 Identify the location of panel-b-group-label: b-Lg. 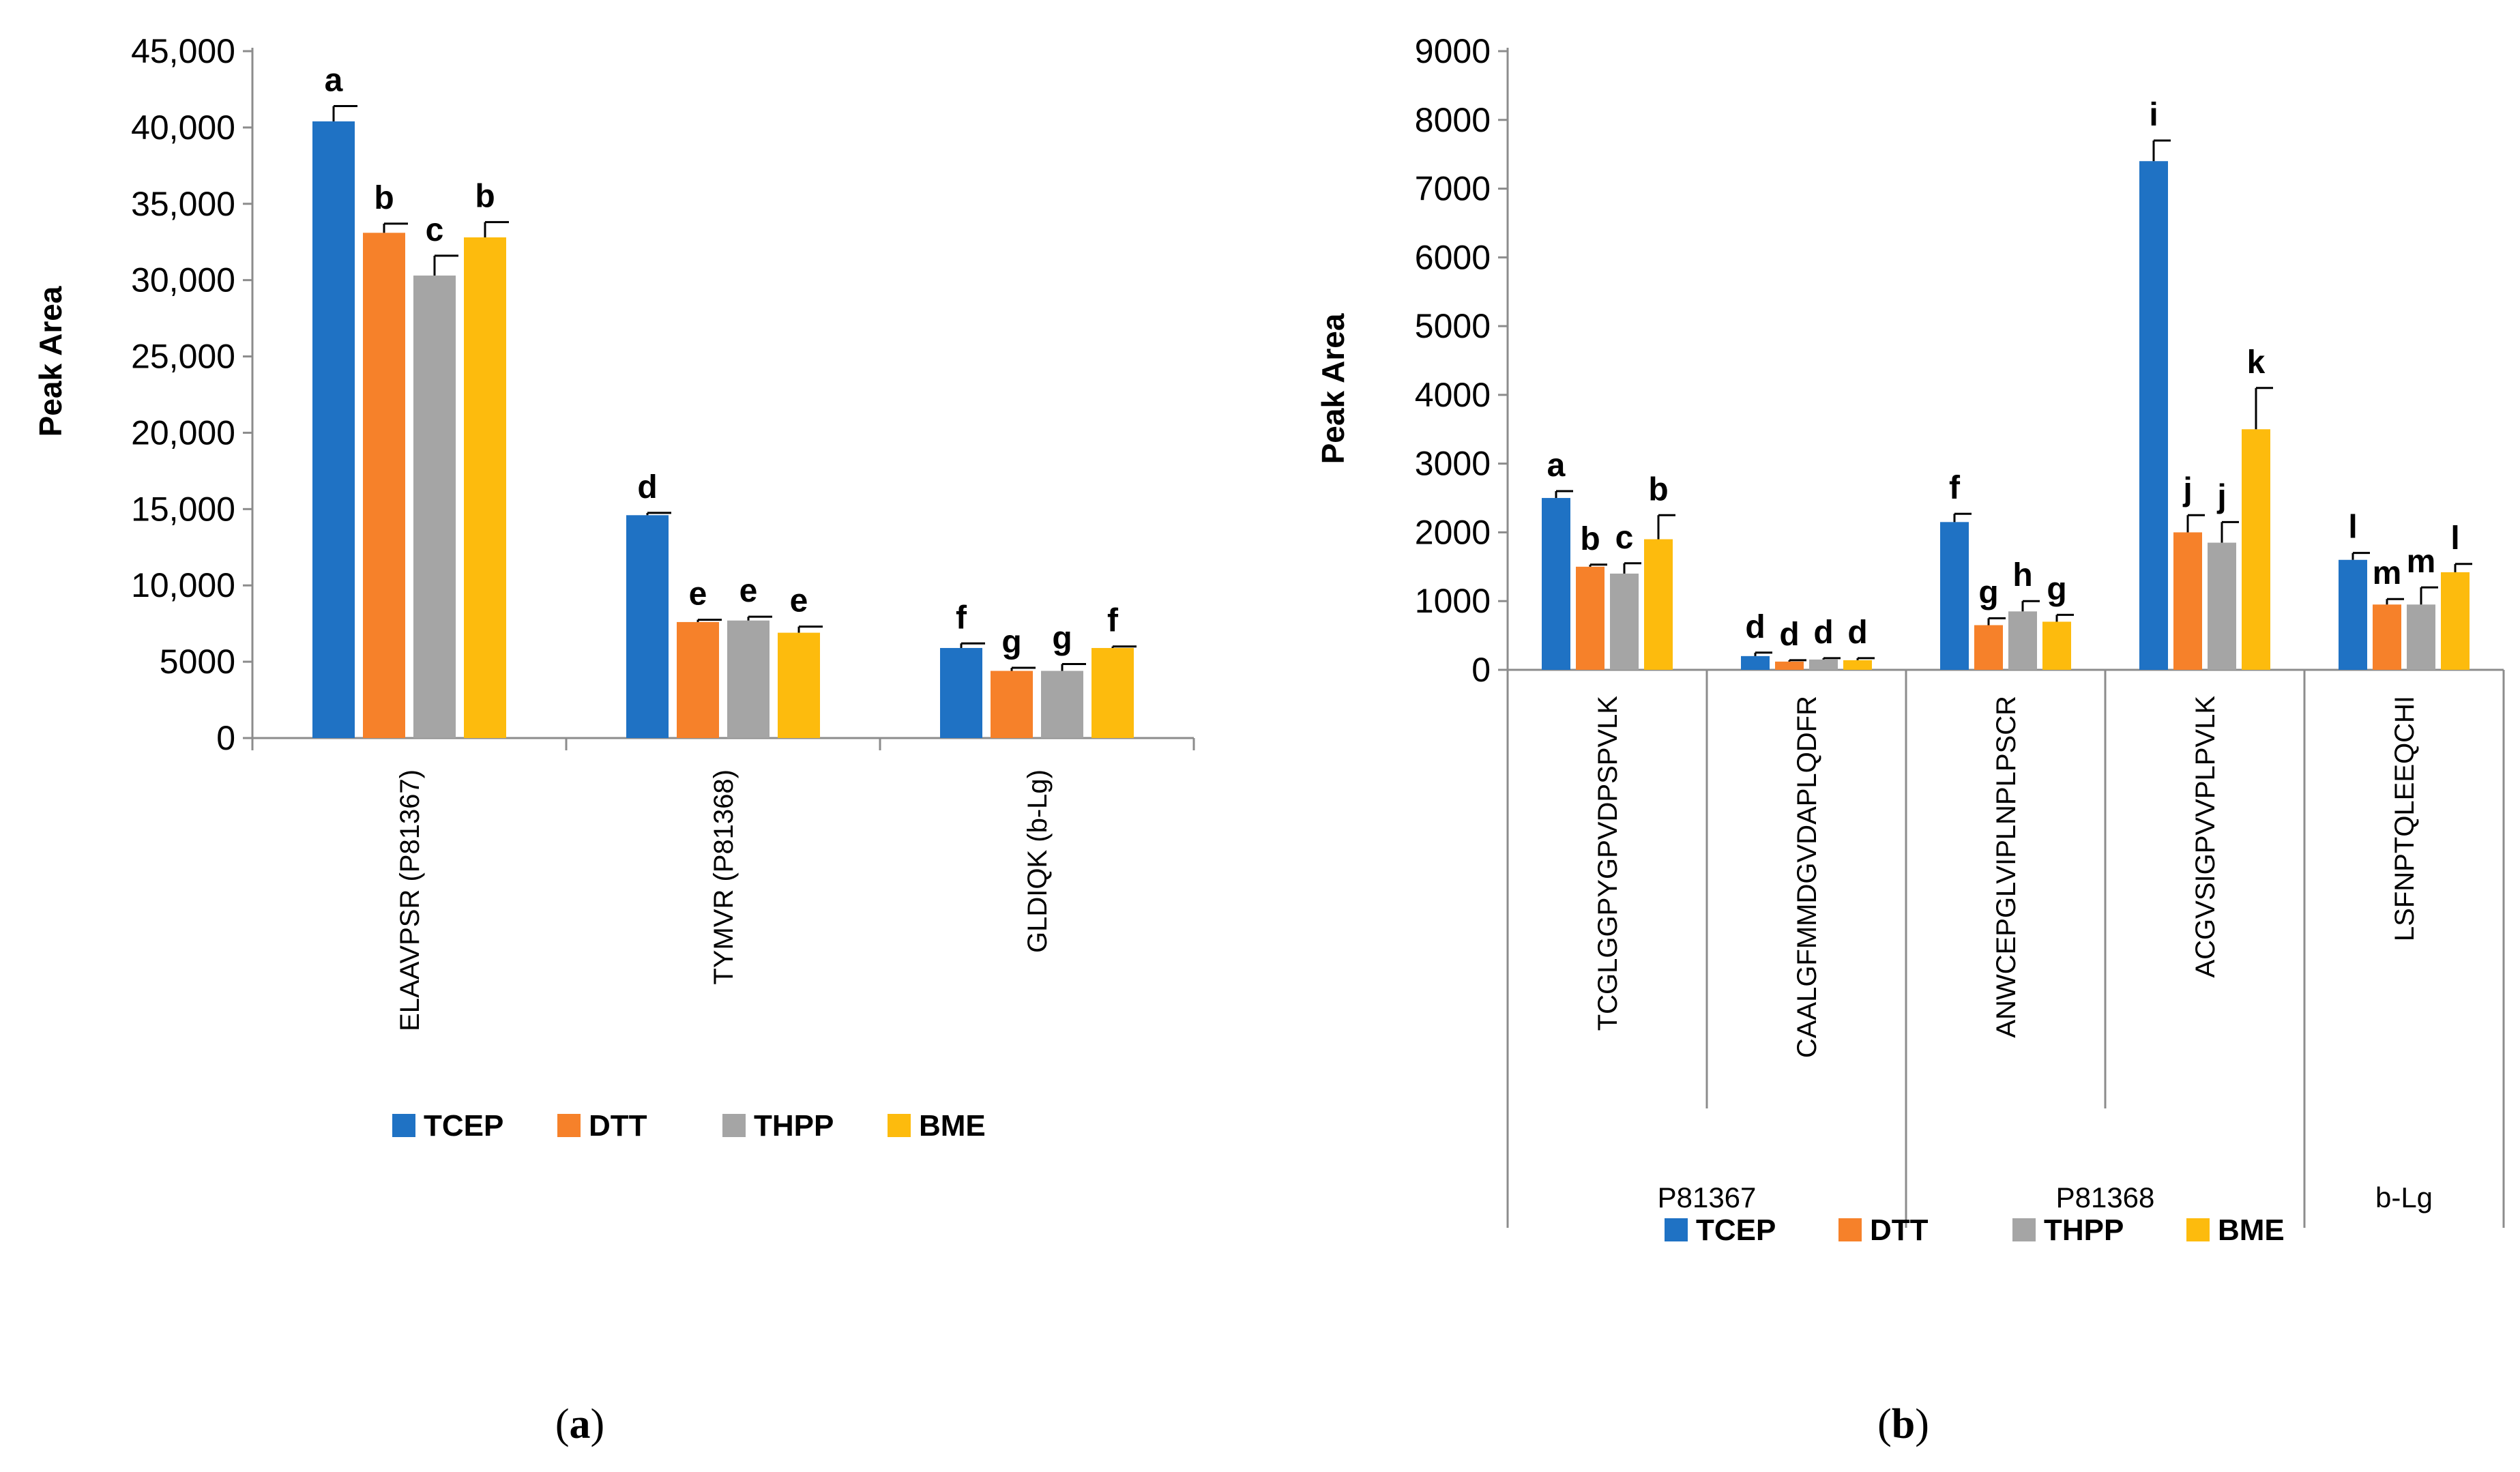
(2404, 1197).